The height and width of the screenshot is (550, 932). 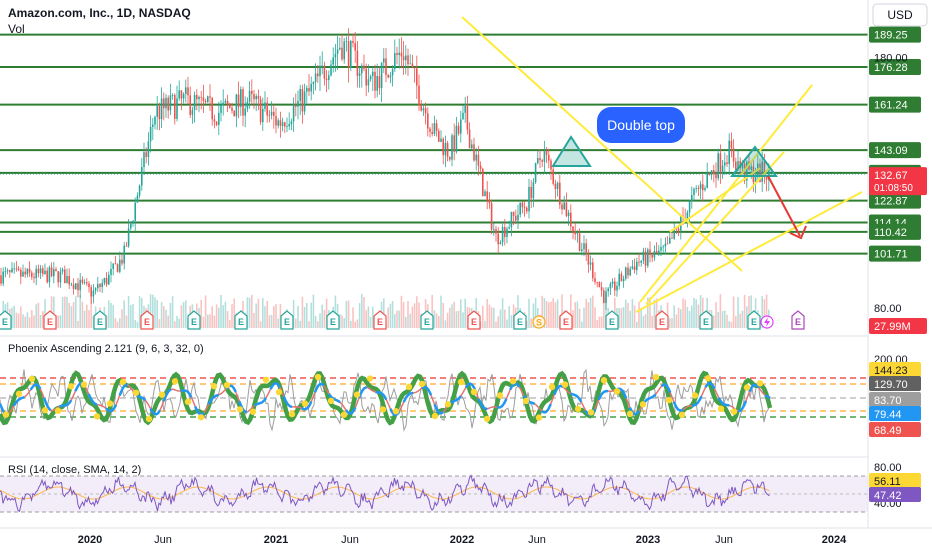 What do you see at coordinates (385, 493) in the screenshot?
I see `rsi-sma-line` at bounding box center [385, 493].